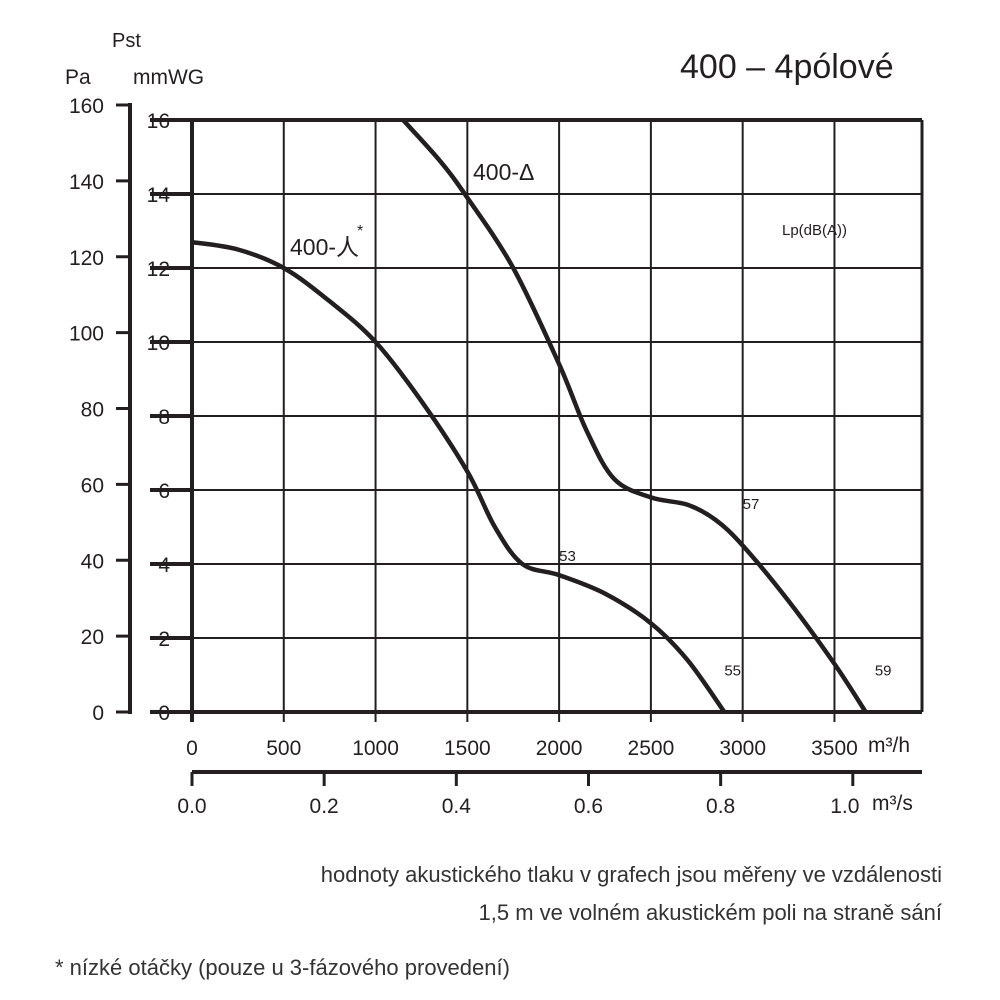  Describe the element at coordinates (834, 748) in the screenshot. I see `x-tick-label: 3500` at that location.